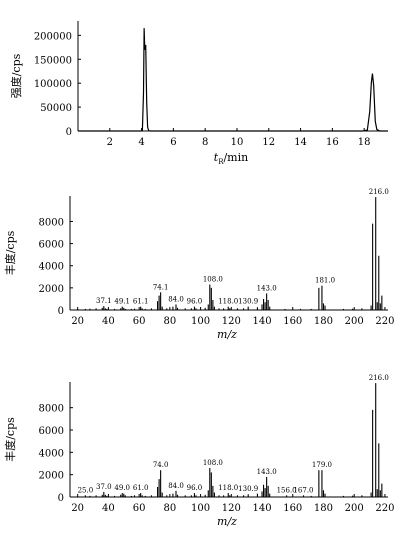  I want to click on x-tick-label: 16, so click(332, 142).